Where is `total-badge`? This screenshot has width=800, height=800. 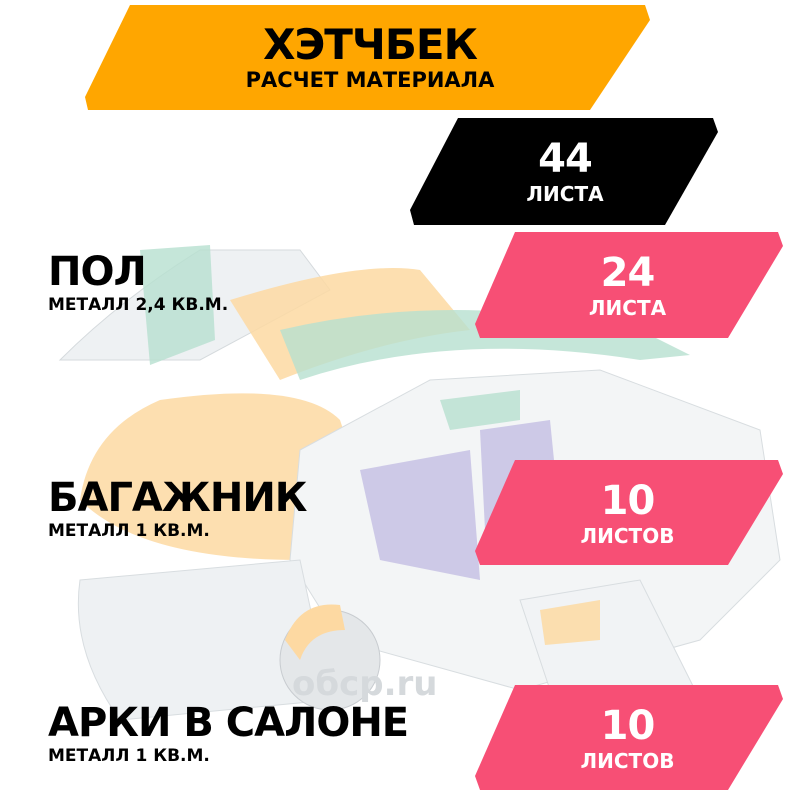
total-badge is located at coordinates (564, 171).